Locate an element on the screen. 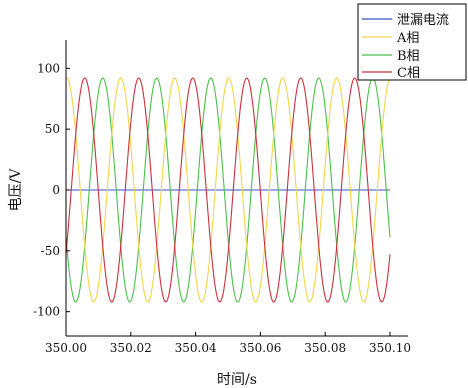  y-tick-label-0: 100 is located at coordinates (48, 68).